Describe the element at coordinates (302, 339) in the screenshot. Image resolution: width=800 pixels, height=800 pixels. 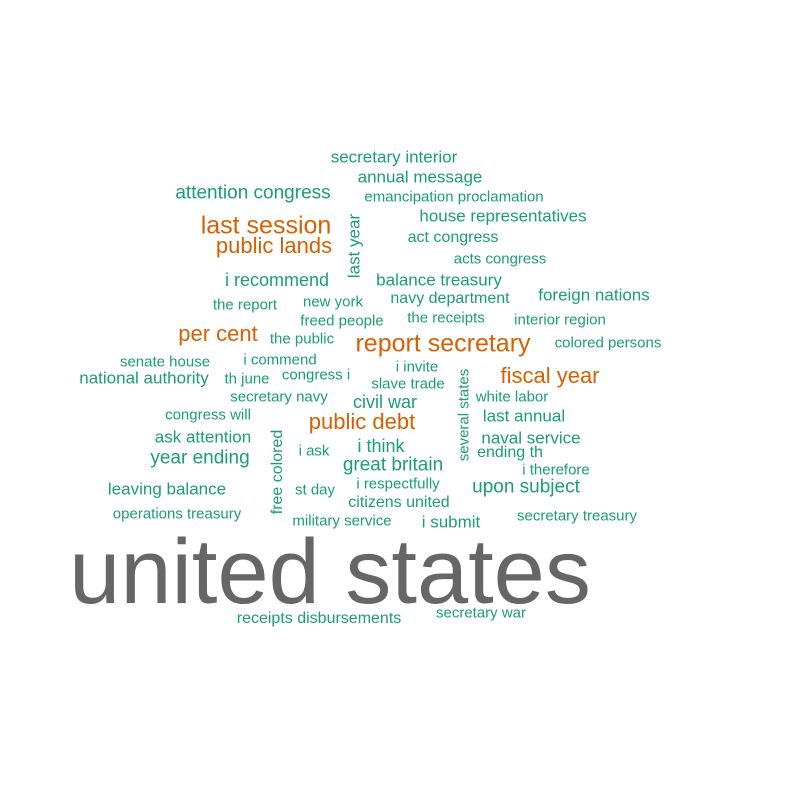
I see `word-the-public: the public` at that location.